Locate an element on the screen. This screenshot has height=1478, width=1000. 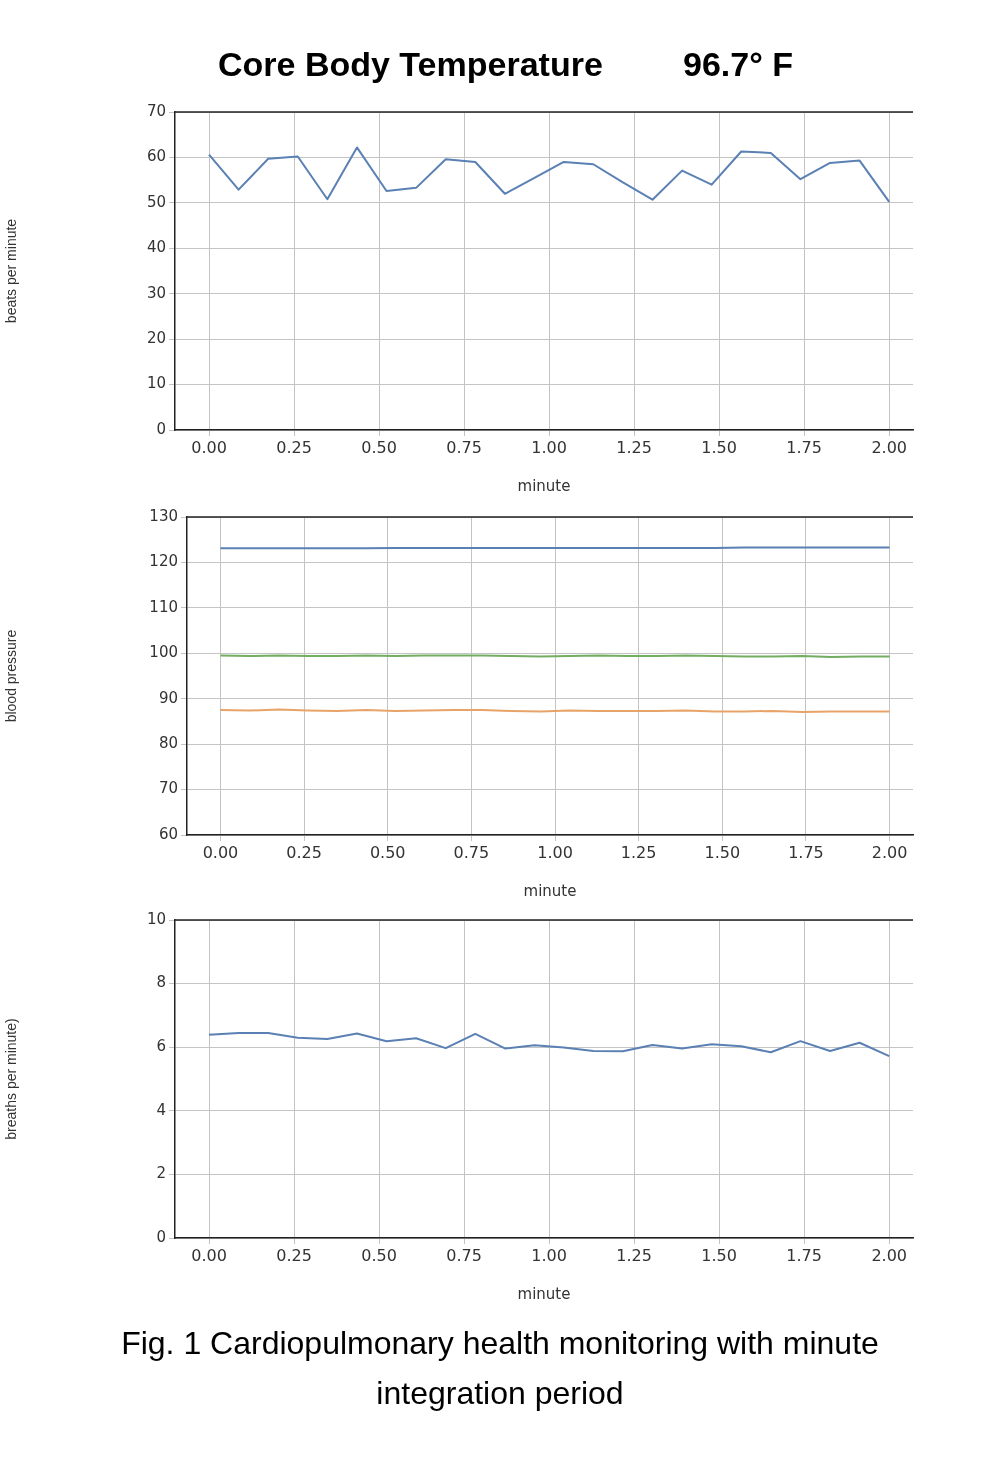
y-tick-label: 2 is located at coordinates (161, 1173).